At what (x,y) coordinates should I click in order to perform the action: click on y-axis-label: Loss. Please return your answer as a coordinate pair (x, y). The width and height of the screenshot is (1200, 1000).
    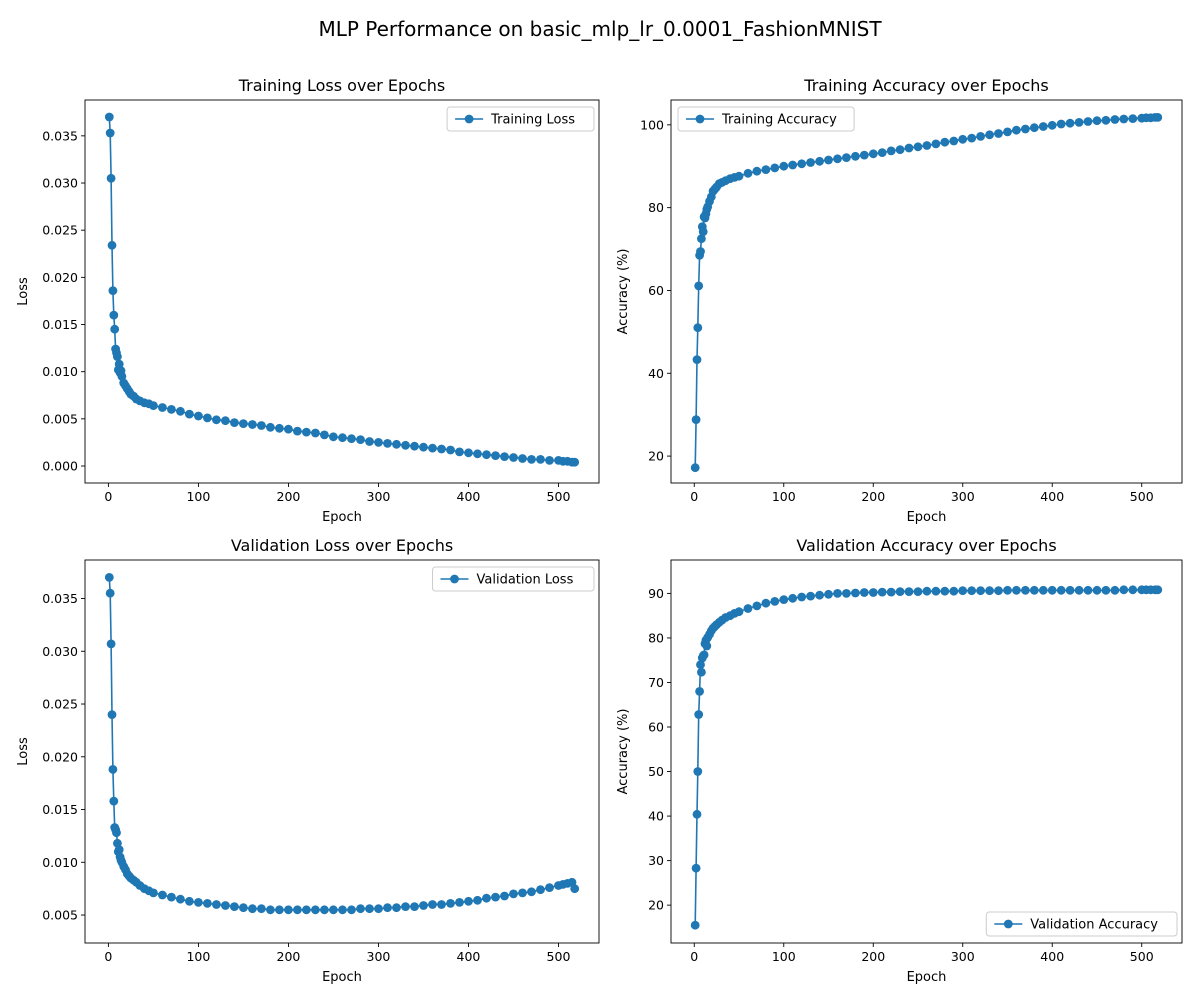
    Looking at the image, I should click on (23, 751).